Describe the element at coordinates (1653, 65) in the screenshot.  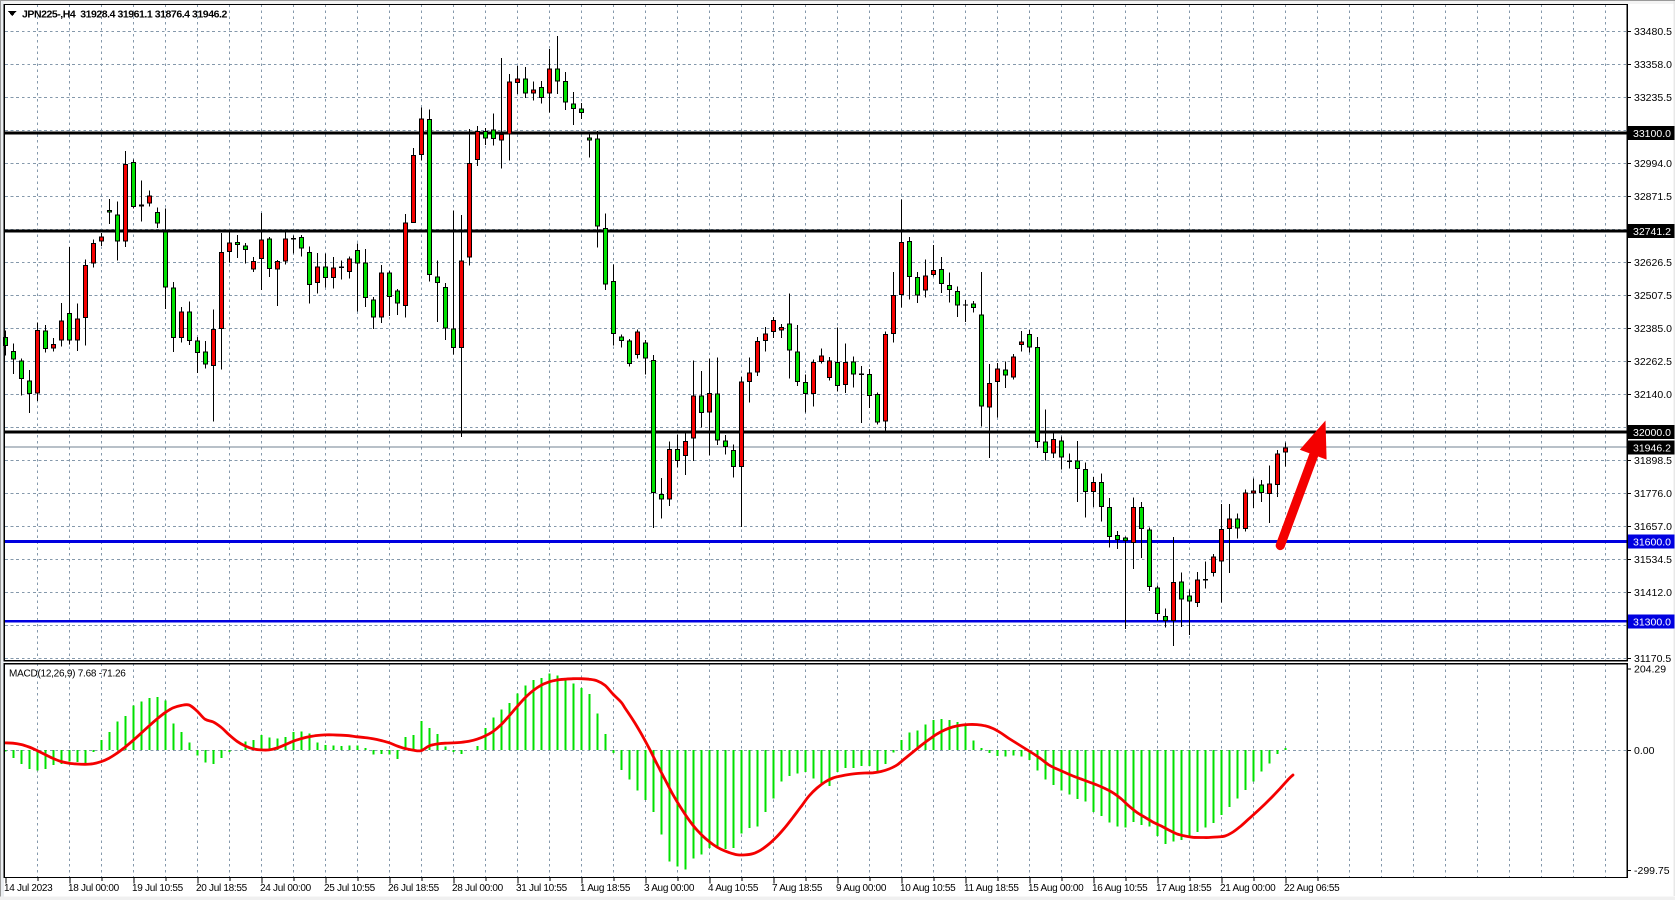
I see `svg-text: 33358.0` at that location.